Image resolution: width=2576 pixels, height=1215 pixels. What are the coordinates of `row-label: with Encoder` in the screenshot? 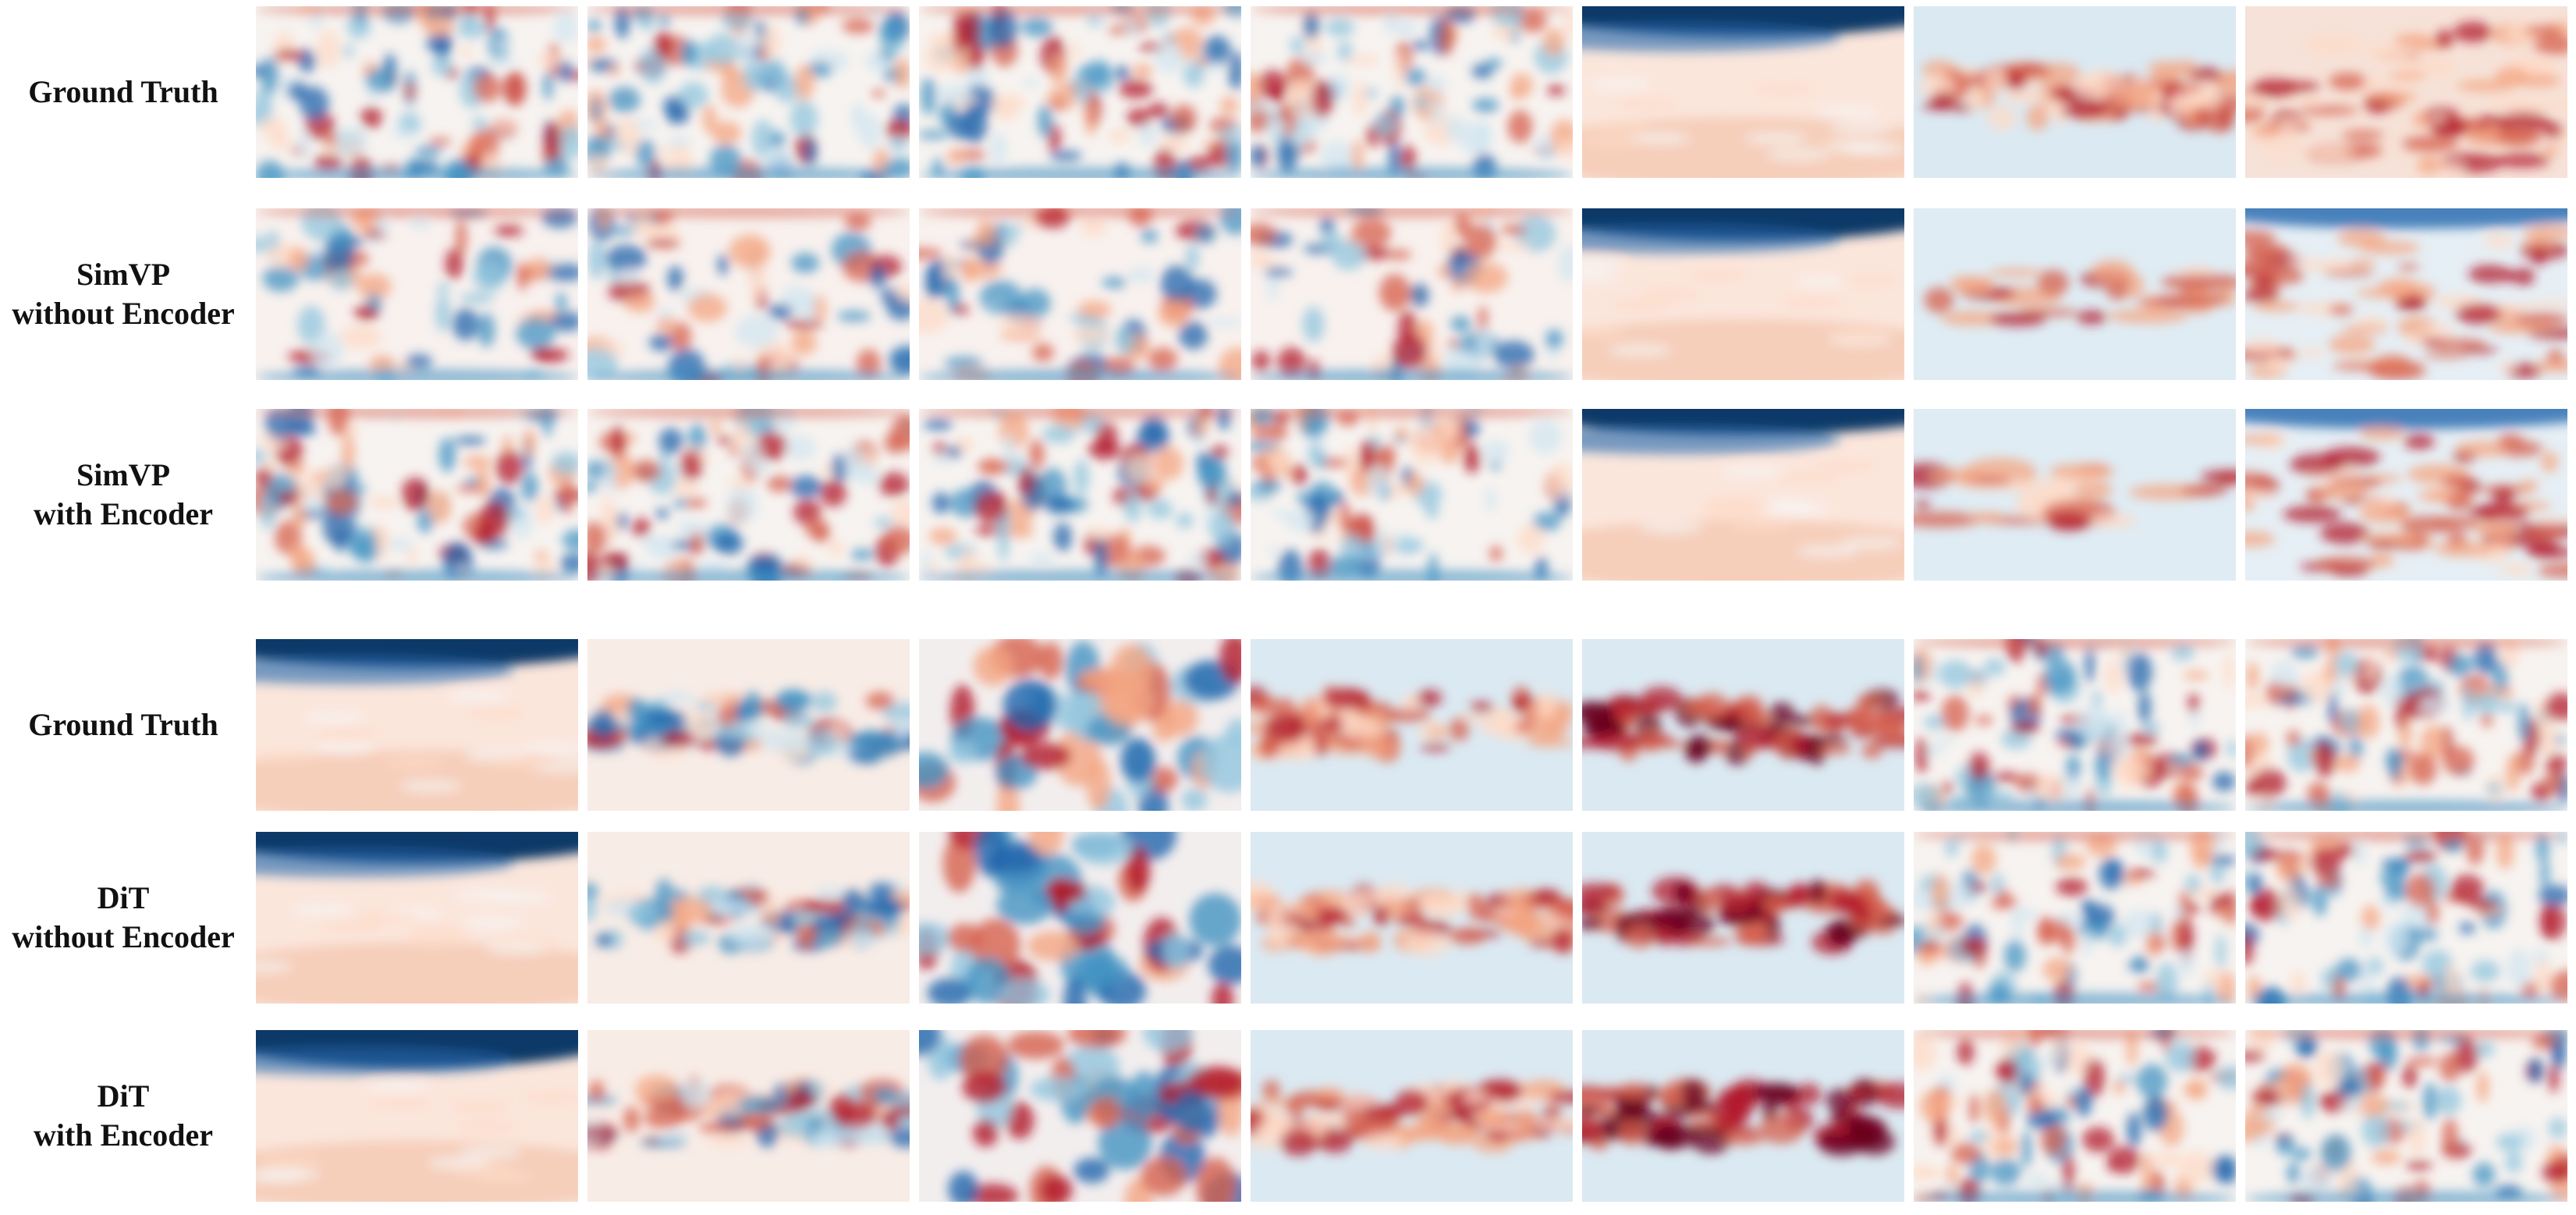 It's located at (123, 513).